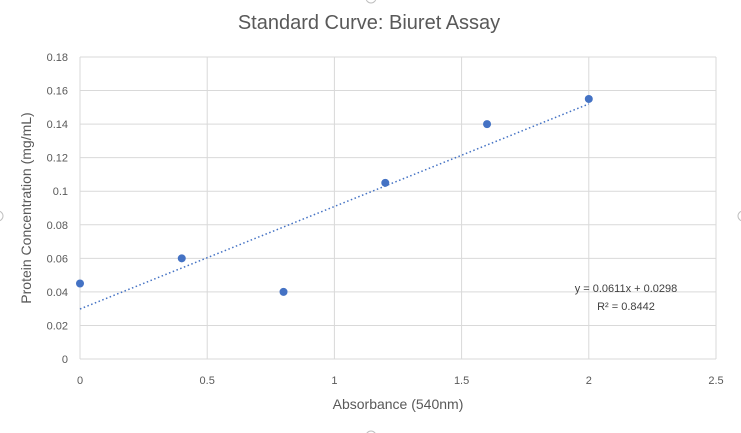  What do you see at coordinates (60, 192) in the screenshot?
I see `y-tick-label: 0.1` at bounding box center [60, 192].